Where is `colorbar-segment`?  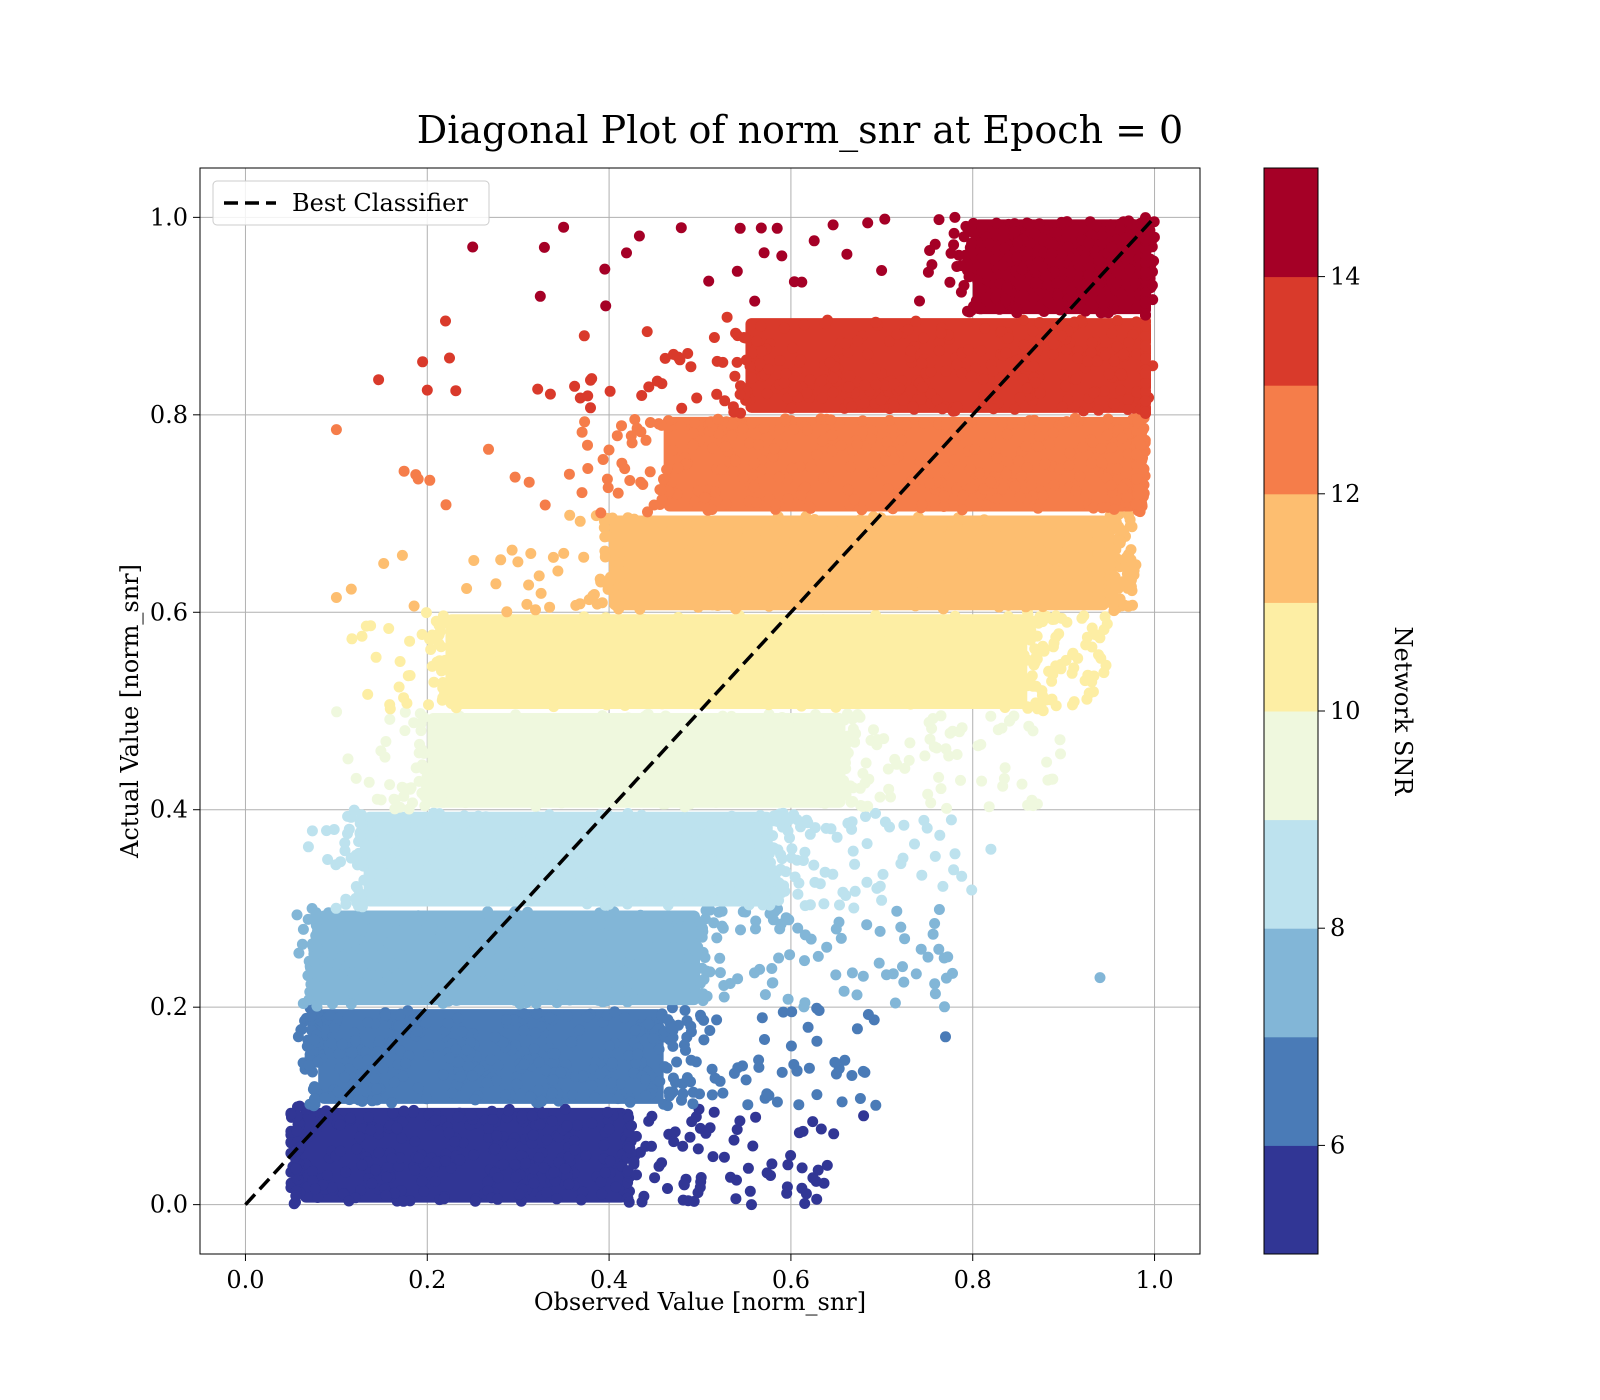
colorbar-segment is located at coordinates (1291, 223).